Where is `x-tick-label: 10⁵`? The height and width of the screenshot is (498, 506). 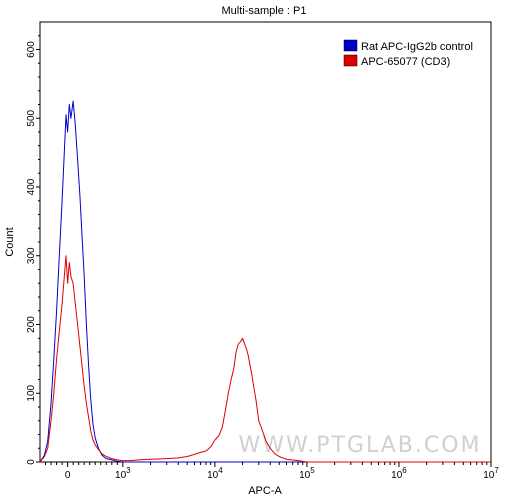 x-tick-label: 10⁵ is located at coordinates (307, 473).